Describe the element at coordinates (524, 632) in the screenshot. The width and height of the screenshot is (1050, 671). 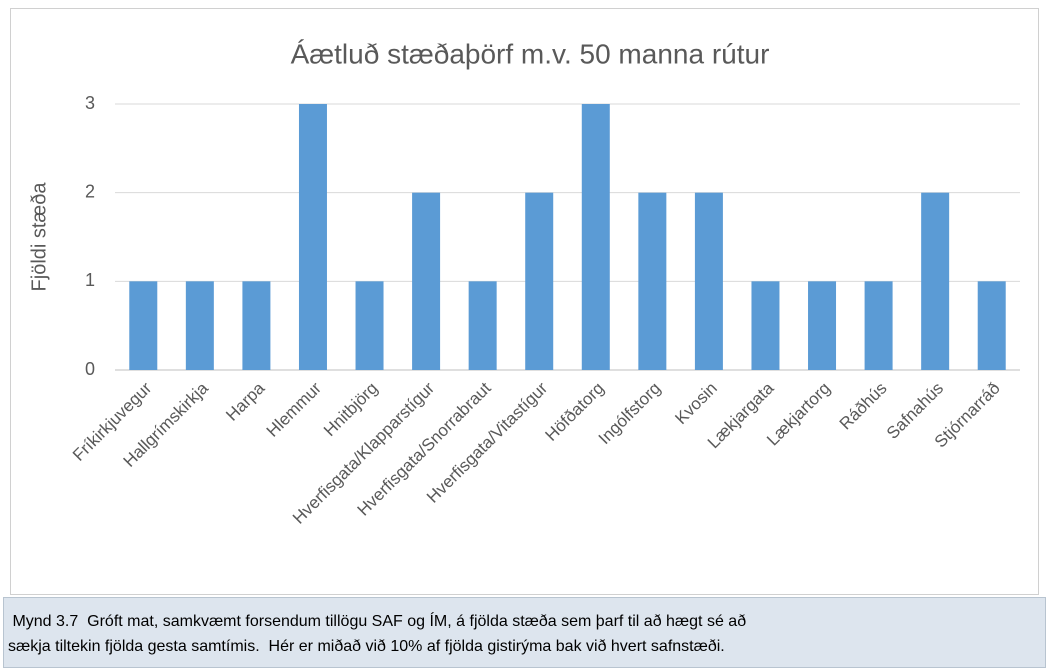
I see `caption-box` at that location.